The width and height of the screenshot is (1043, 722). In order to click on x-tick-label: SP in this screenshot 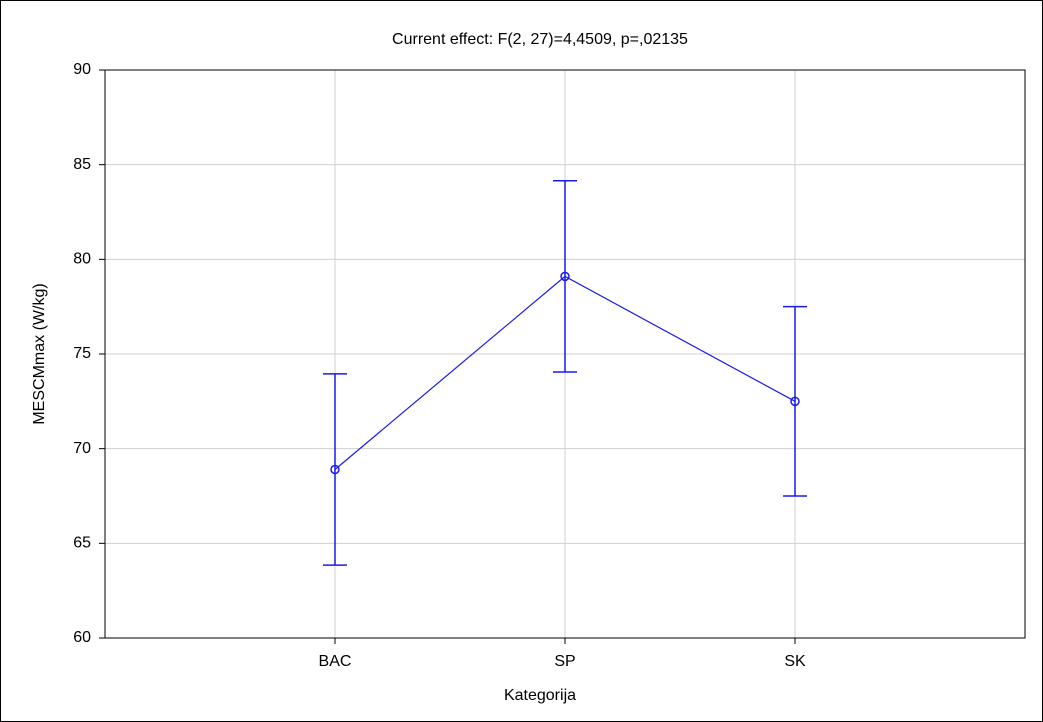, I will do `click(564, 661)`.